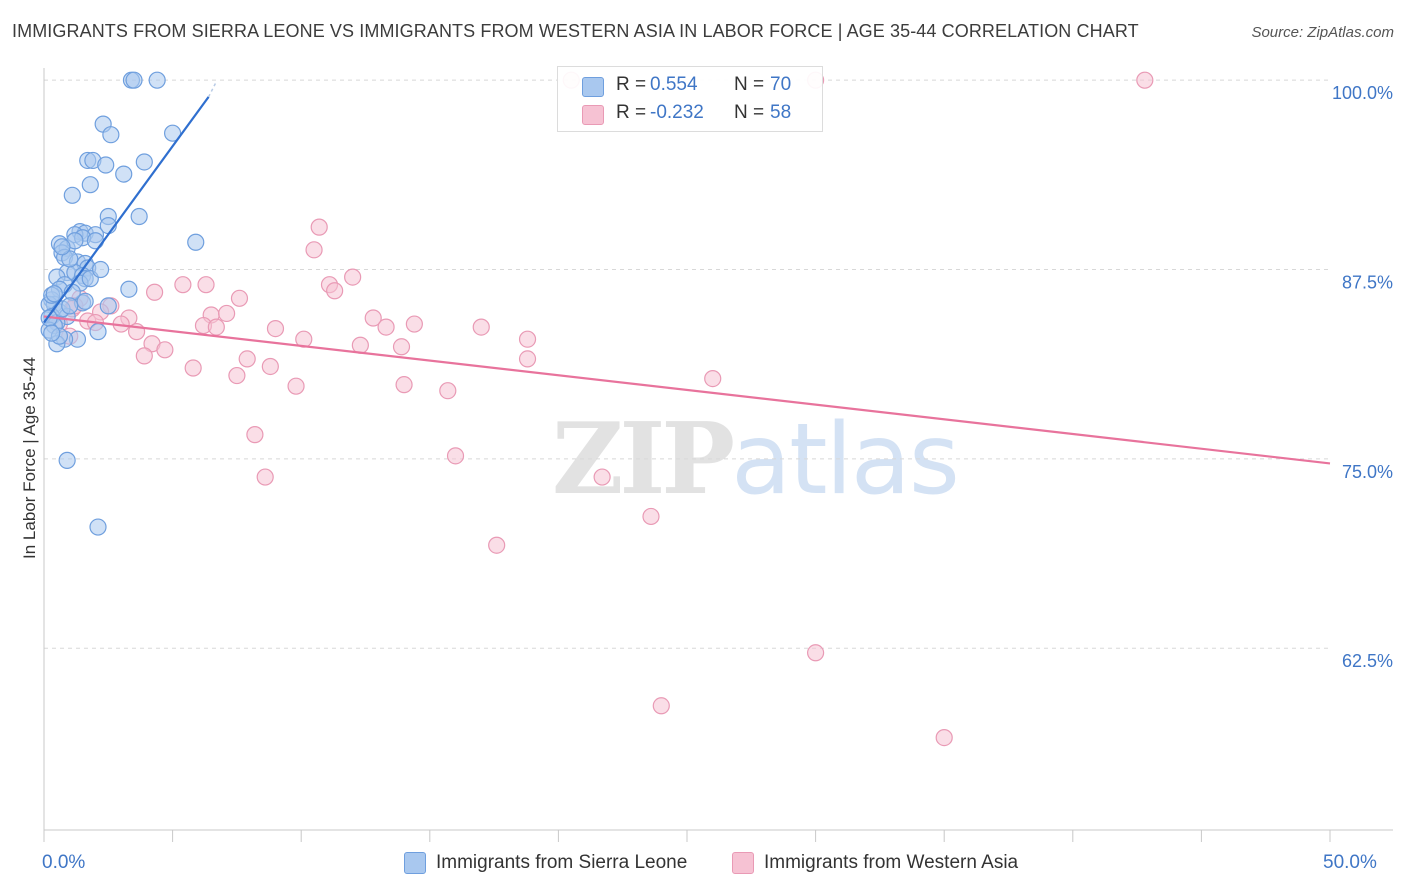 This screenshot has height=892, width=1406. Describe the element at coordinates (643, 459) in the screenshot. I see `watermark-zip: ZIP` at that location.